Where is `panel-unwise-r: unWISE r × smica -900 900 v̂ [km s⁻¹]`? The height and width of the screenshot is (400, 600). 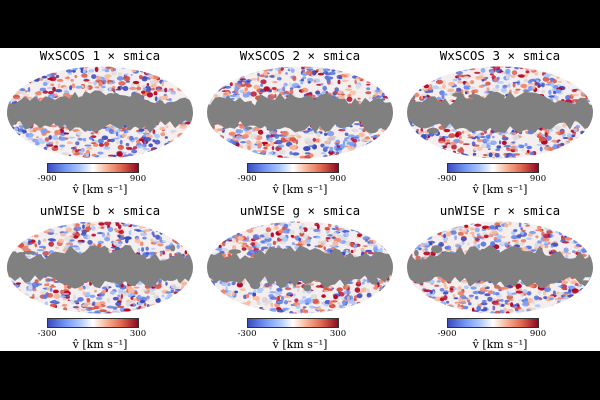
panel-unwise-r: unWISE r × smica -900 900 v̂ [km s⁻¹] is located at coordinates (500, 278).